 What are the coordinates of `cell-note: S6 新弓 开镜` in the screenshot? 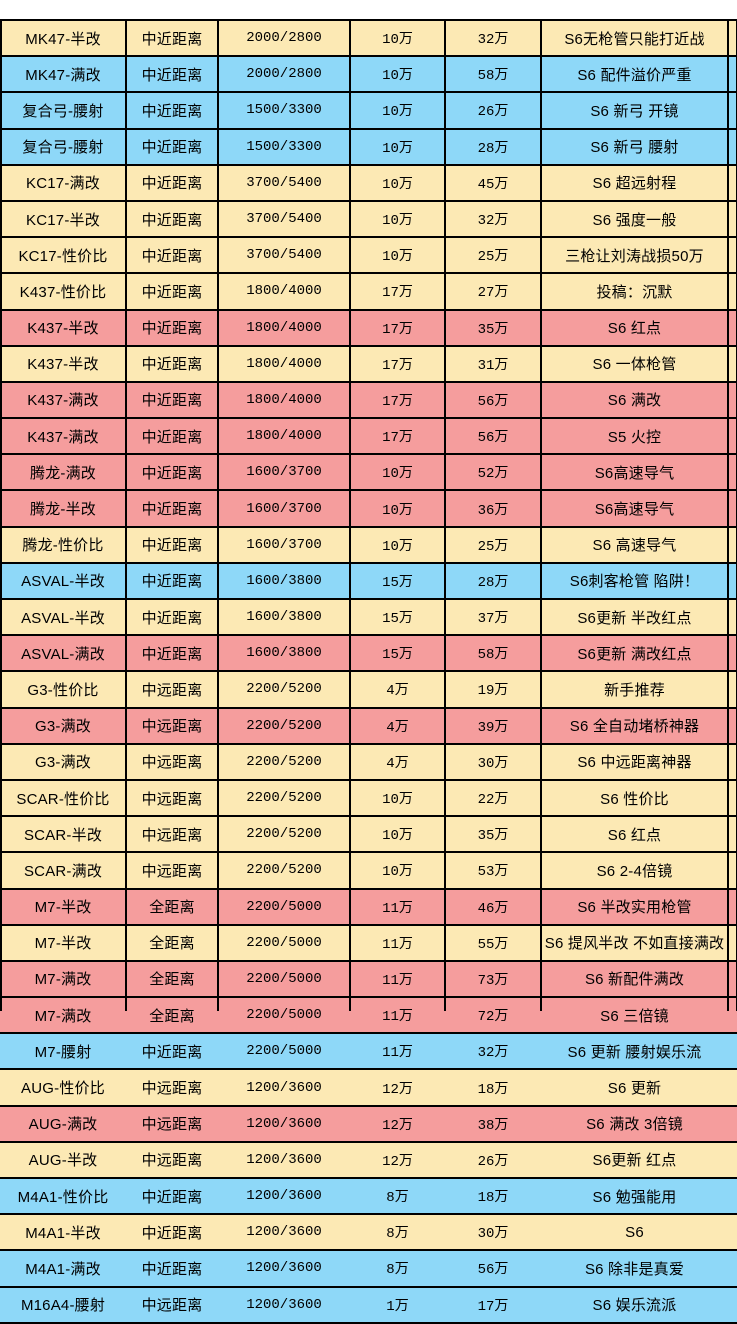 It's located at (634, 110).